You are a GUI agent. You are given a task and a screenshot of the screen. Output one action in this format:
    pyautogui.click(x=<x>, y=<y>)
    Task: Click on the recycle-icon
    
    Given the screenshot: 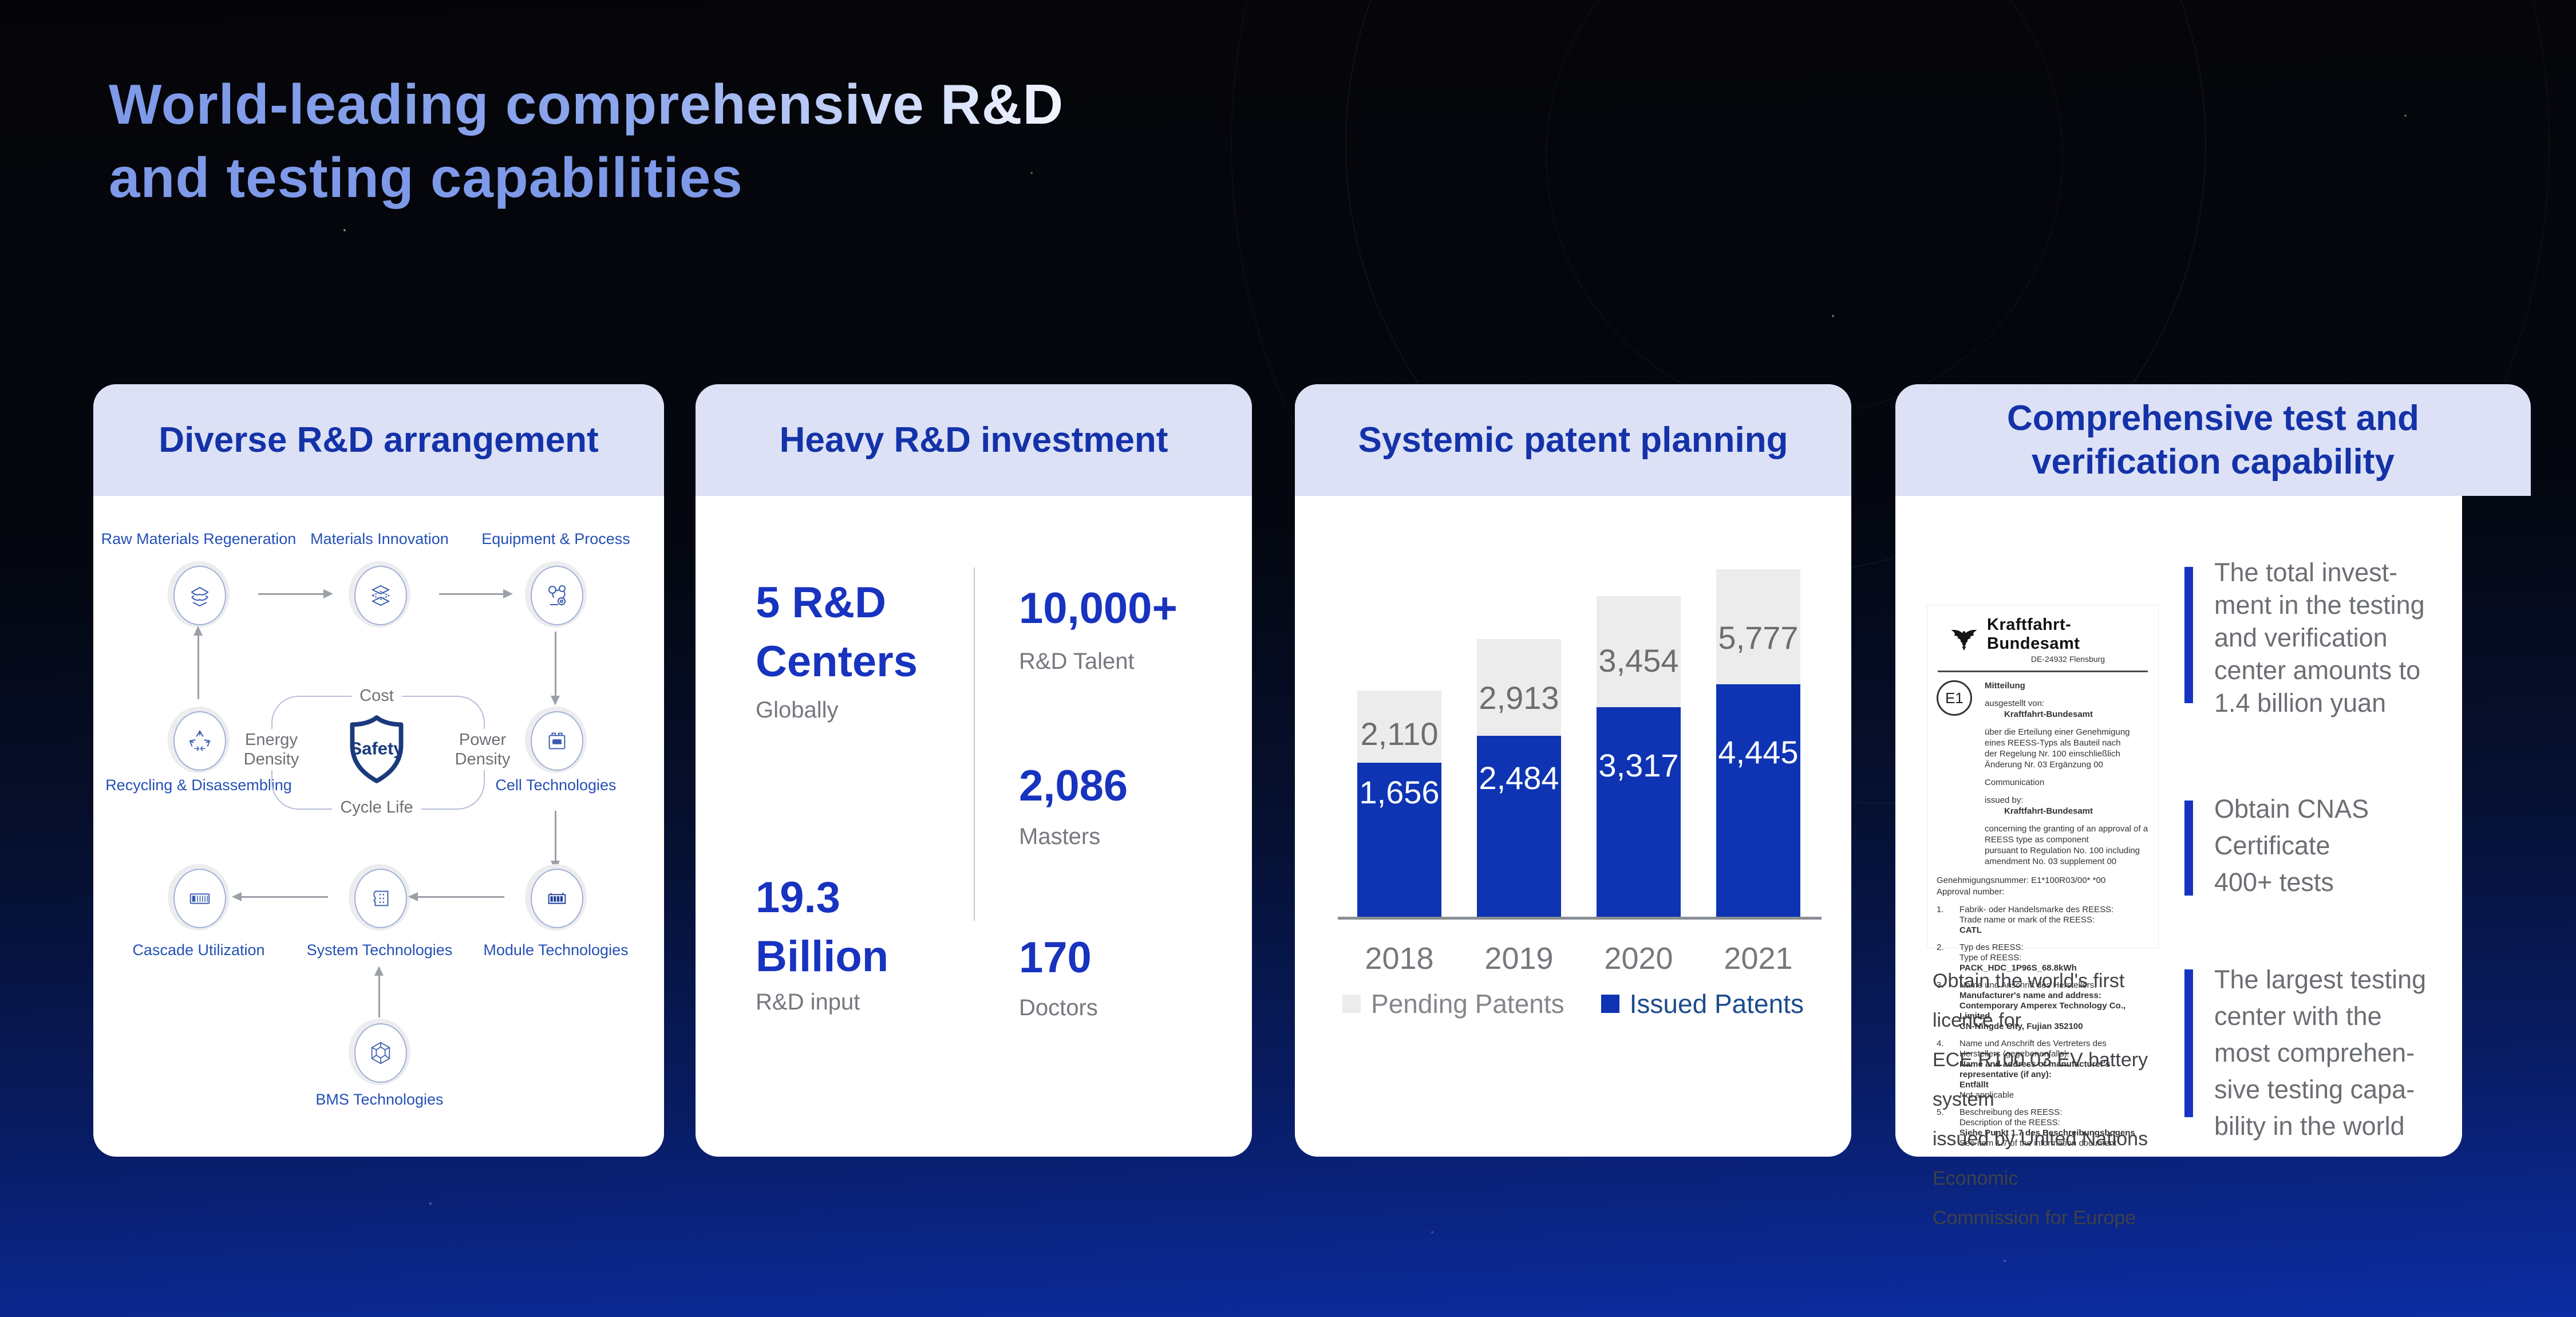 What is the action you would take?
    pyautogui.click(x=199, y=741)
    